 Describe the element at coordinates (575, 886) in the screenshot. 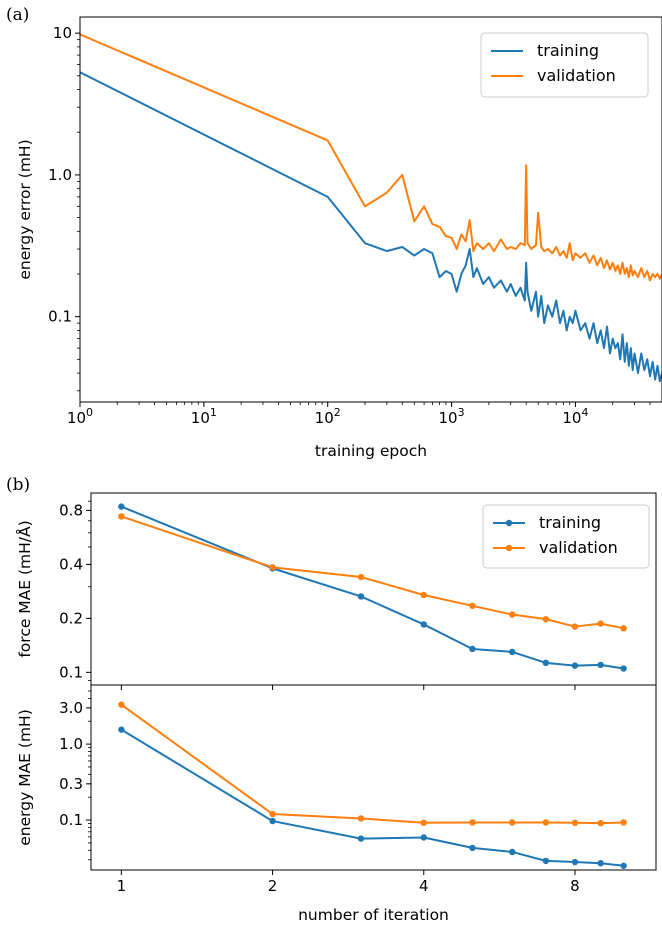

I see `x-tick-label: 8` at that location.